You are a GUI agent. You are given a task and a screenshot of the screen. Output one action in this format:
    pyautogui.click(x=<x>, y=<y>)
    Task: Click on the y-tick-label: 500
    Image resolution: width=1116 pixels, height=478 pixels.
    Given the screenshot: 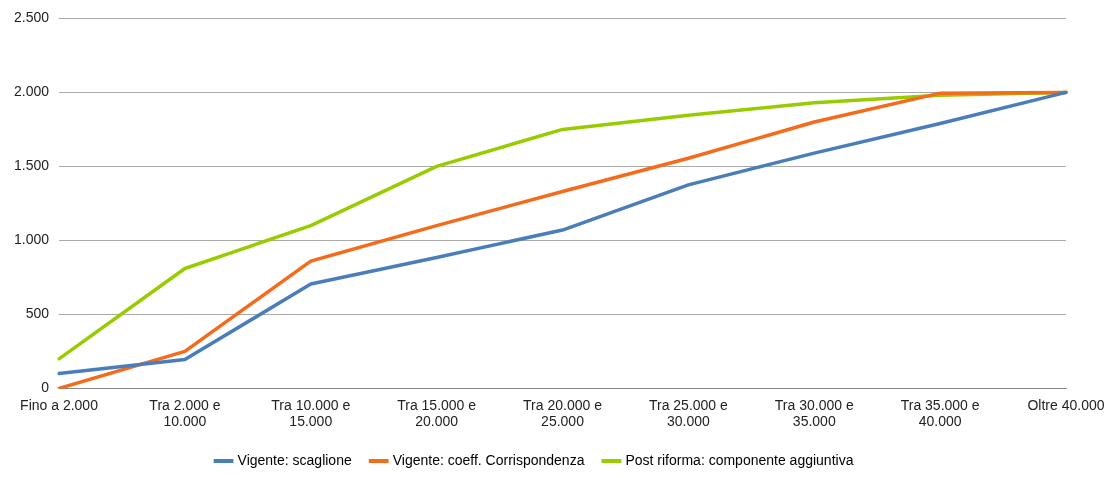 What is the action you would take?
    pyautogui.click(x=37, y=313)
    